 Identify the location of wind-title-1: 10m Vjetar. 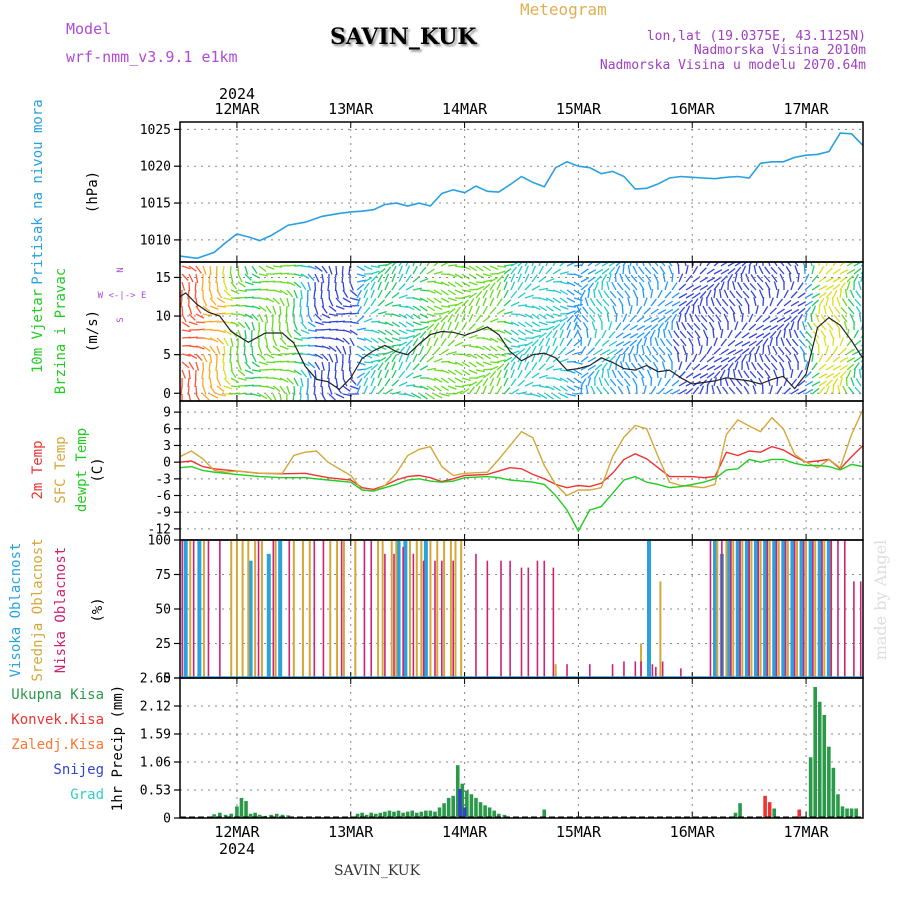
(38, 331).